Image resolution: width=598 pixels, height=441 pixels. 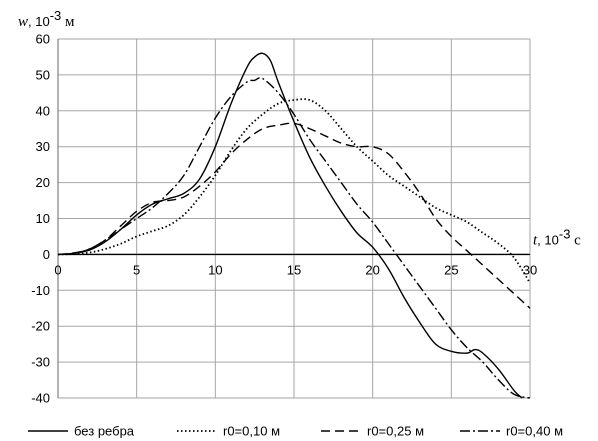 I want to click on y-tick-label: 40, so click(x=43, y=110).